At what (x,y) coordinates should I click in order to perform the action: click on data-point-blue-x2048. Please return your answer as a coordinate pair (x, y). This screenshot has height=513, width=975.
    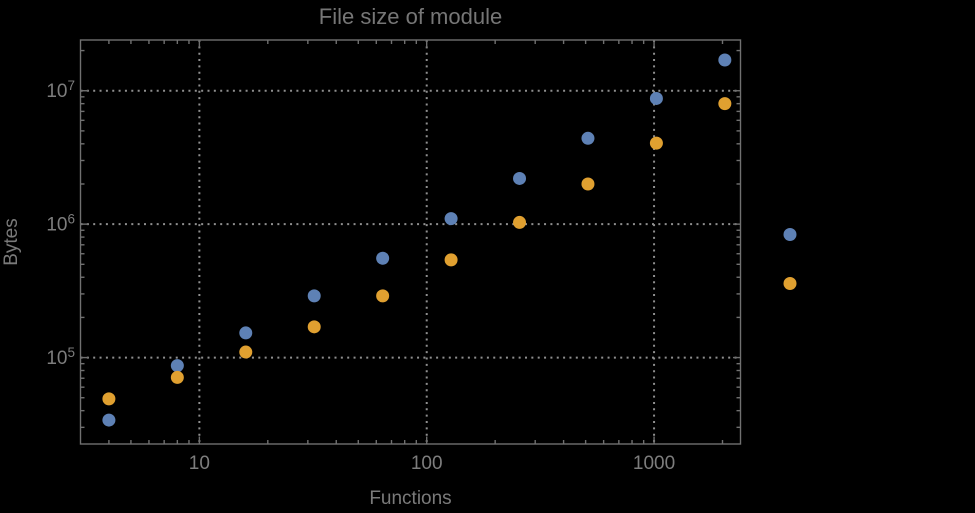
    Looking at the image, I should click on (725, 60).